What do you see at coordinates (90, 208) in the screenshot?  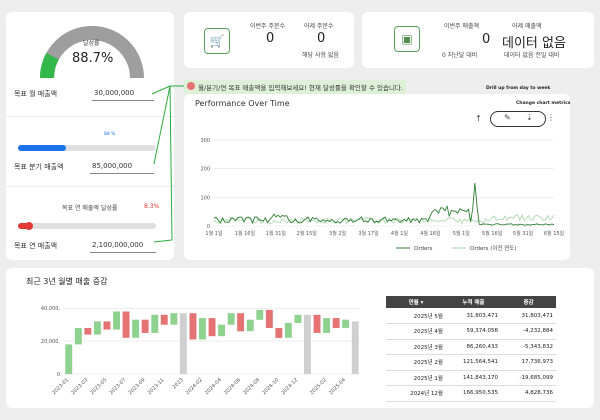 I see `year-achievement-label: 목표 연 매출액 달성률` at bounding box center [90, 208].